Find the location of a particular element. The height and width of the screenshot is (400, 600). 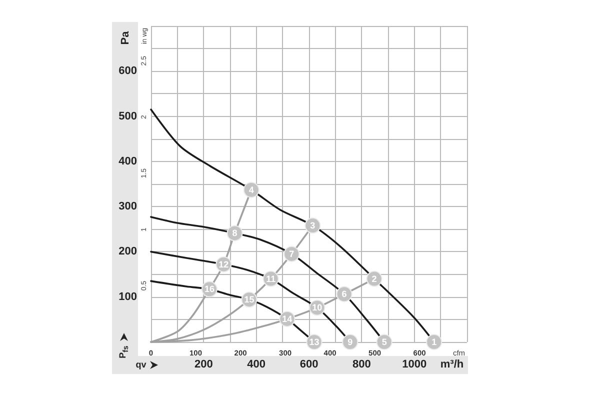

y-axis-title: Pa is located at coordinates (126, 38).